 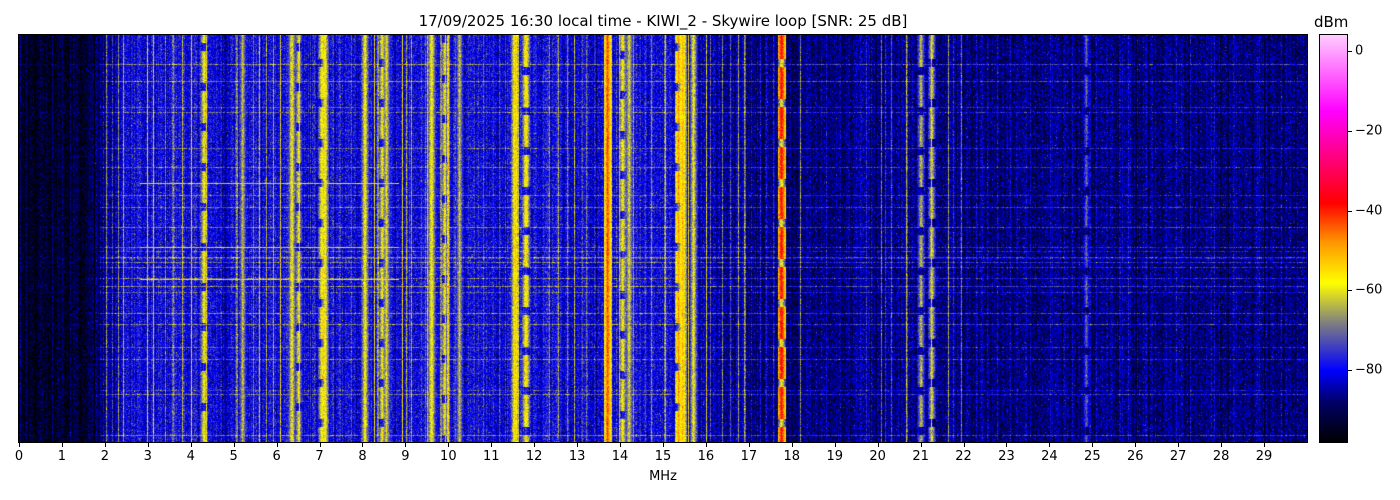 What do you see at coordinates (1092, 456) in the screenshot?
I see `x-tick-label: 25` at bounding box center [1092, 456].